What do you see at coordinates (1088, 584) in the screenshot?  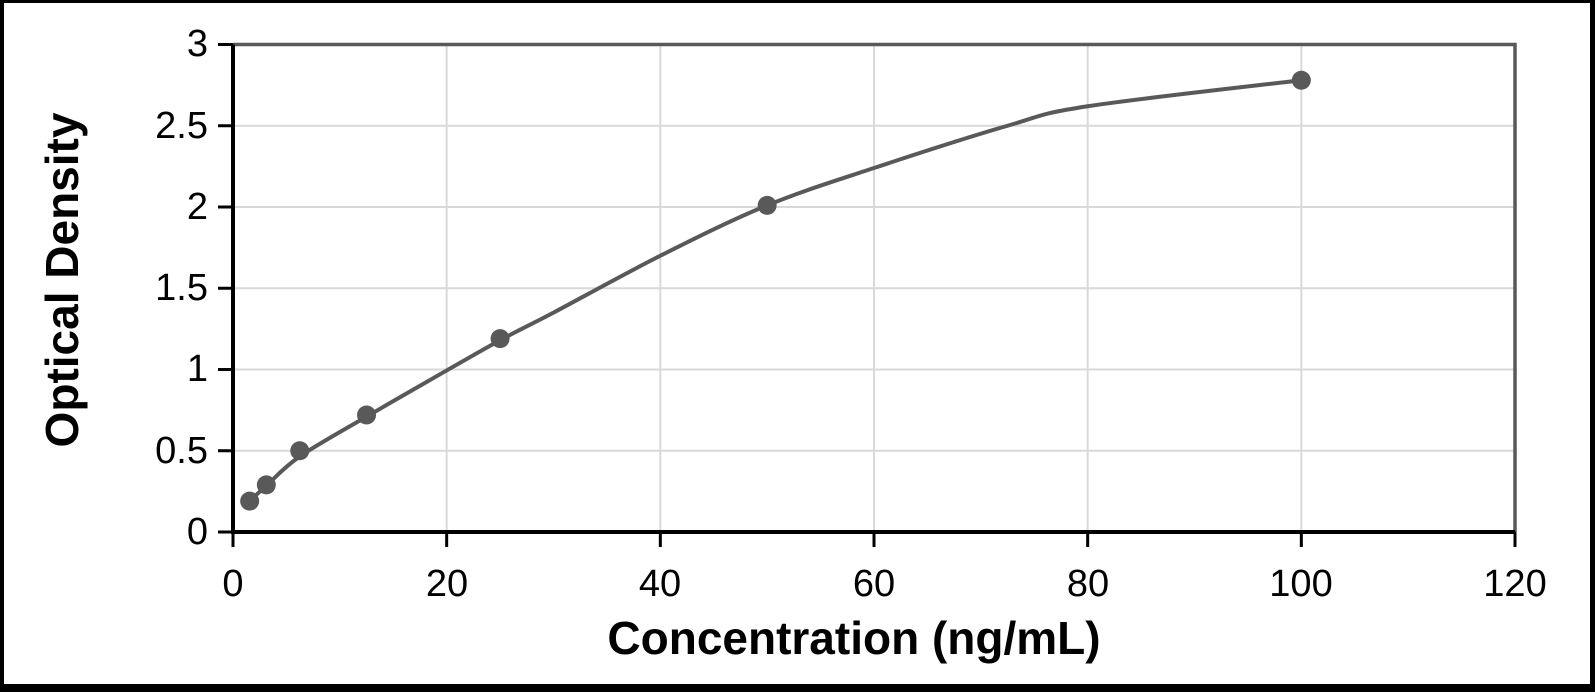 I see `x-axis-tick-label: 80` at bounding box center [1088, 584].